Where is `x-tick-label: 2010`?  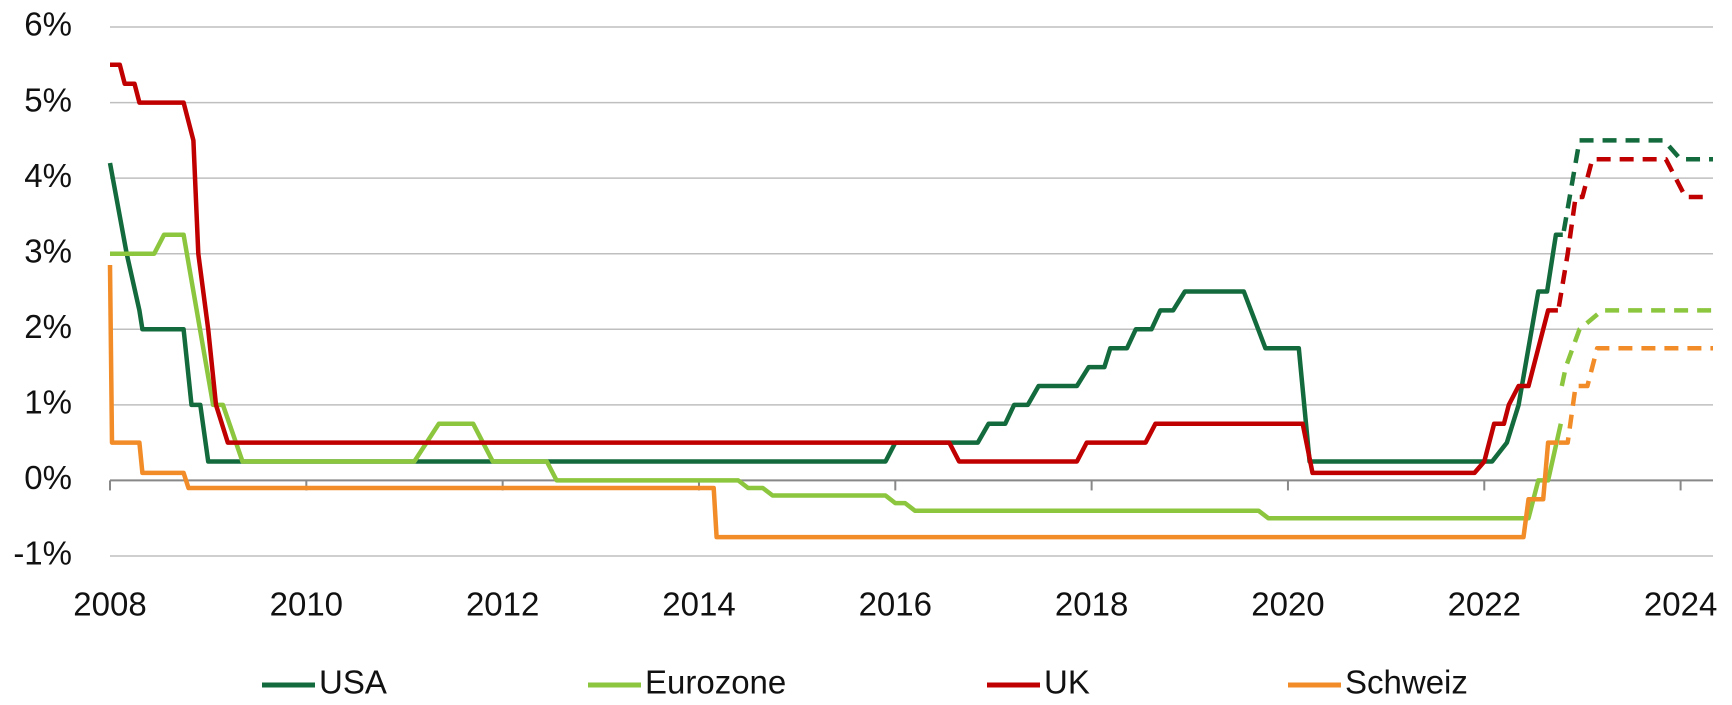 x-tick-label: 2010 is located at coordinates (306, 604).